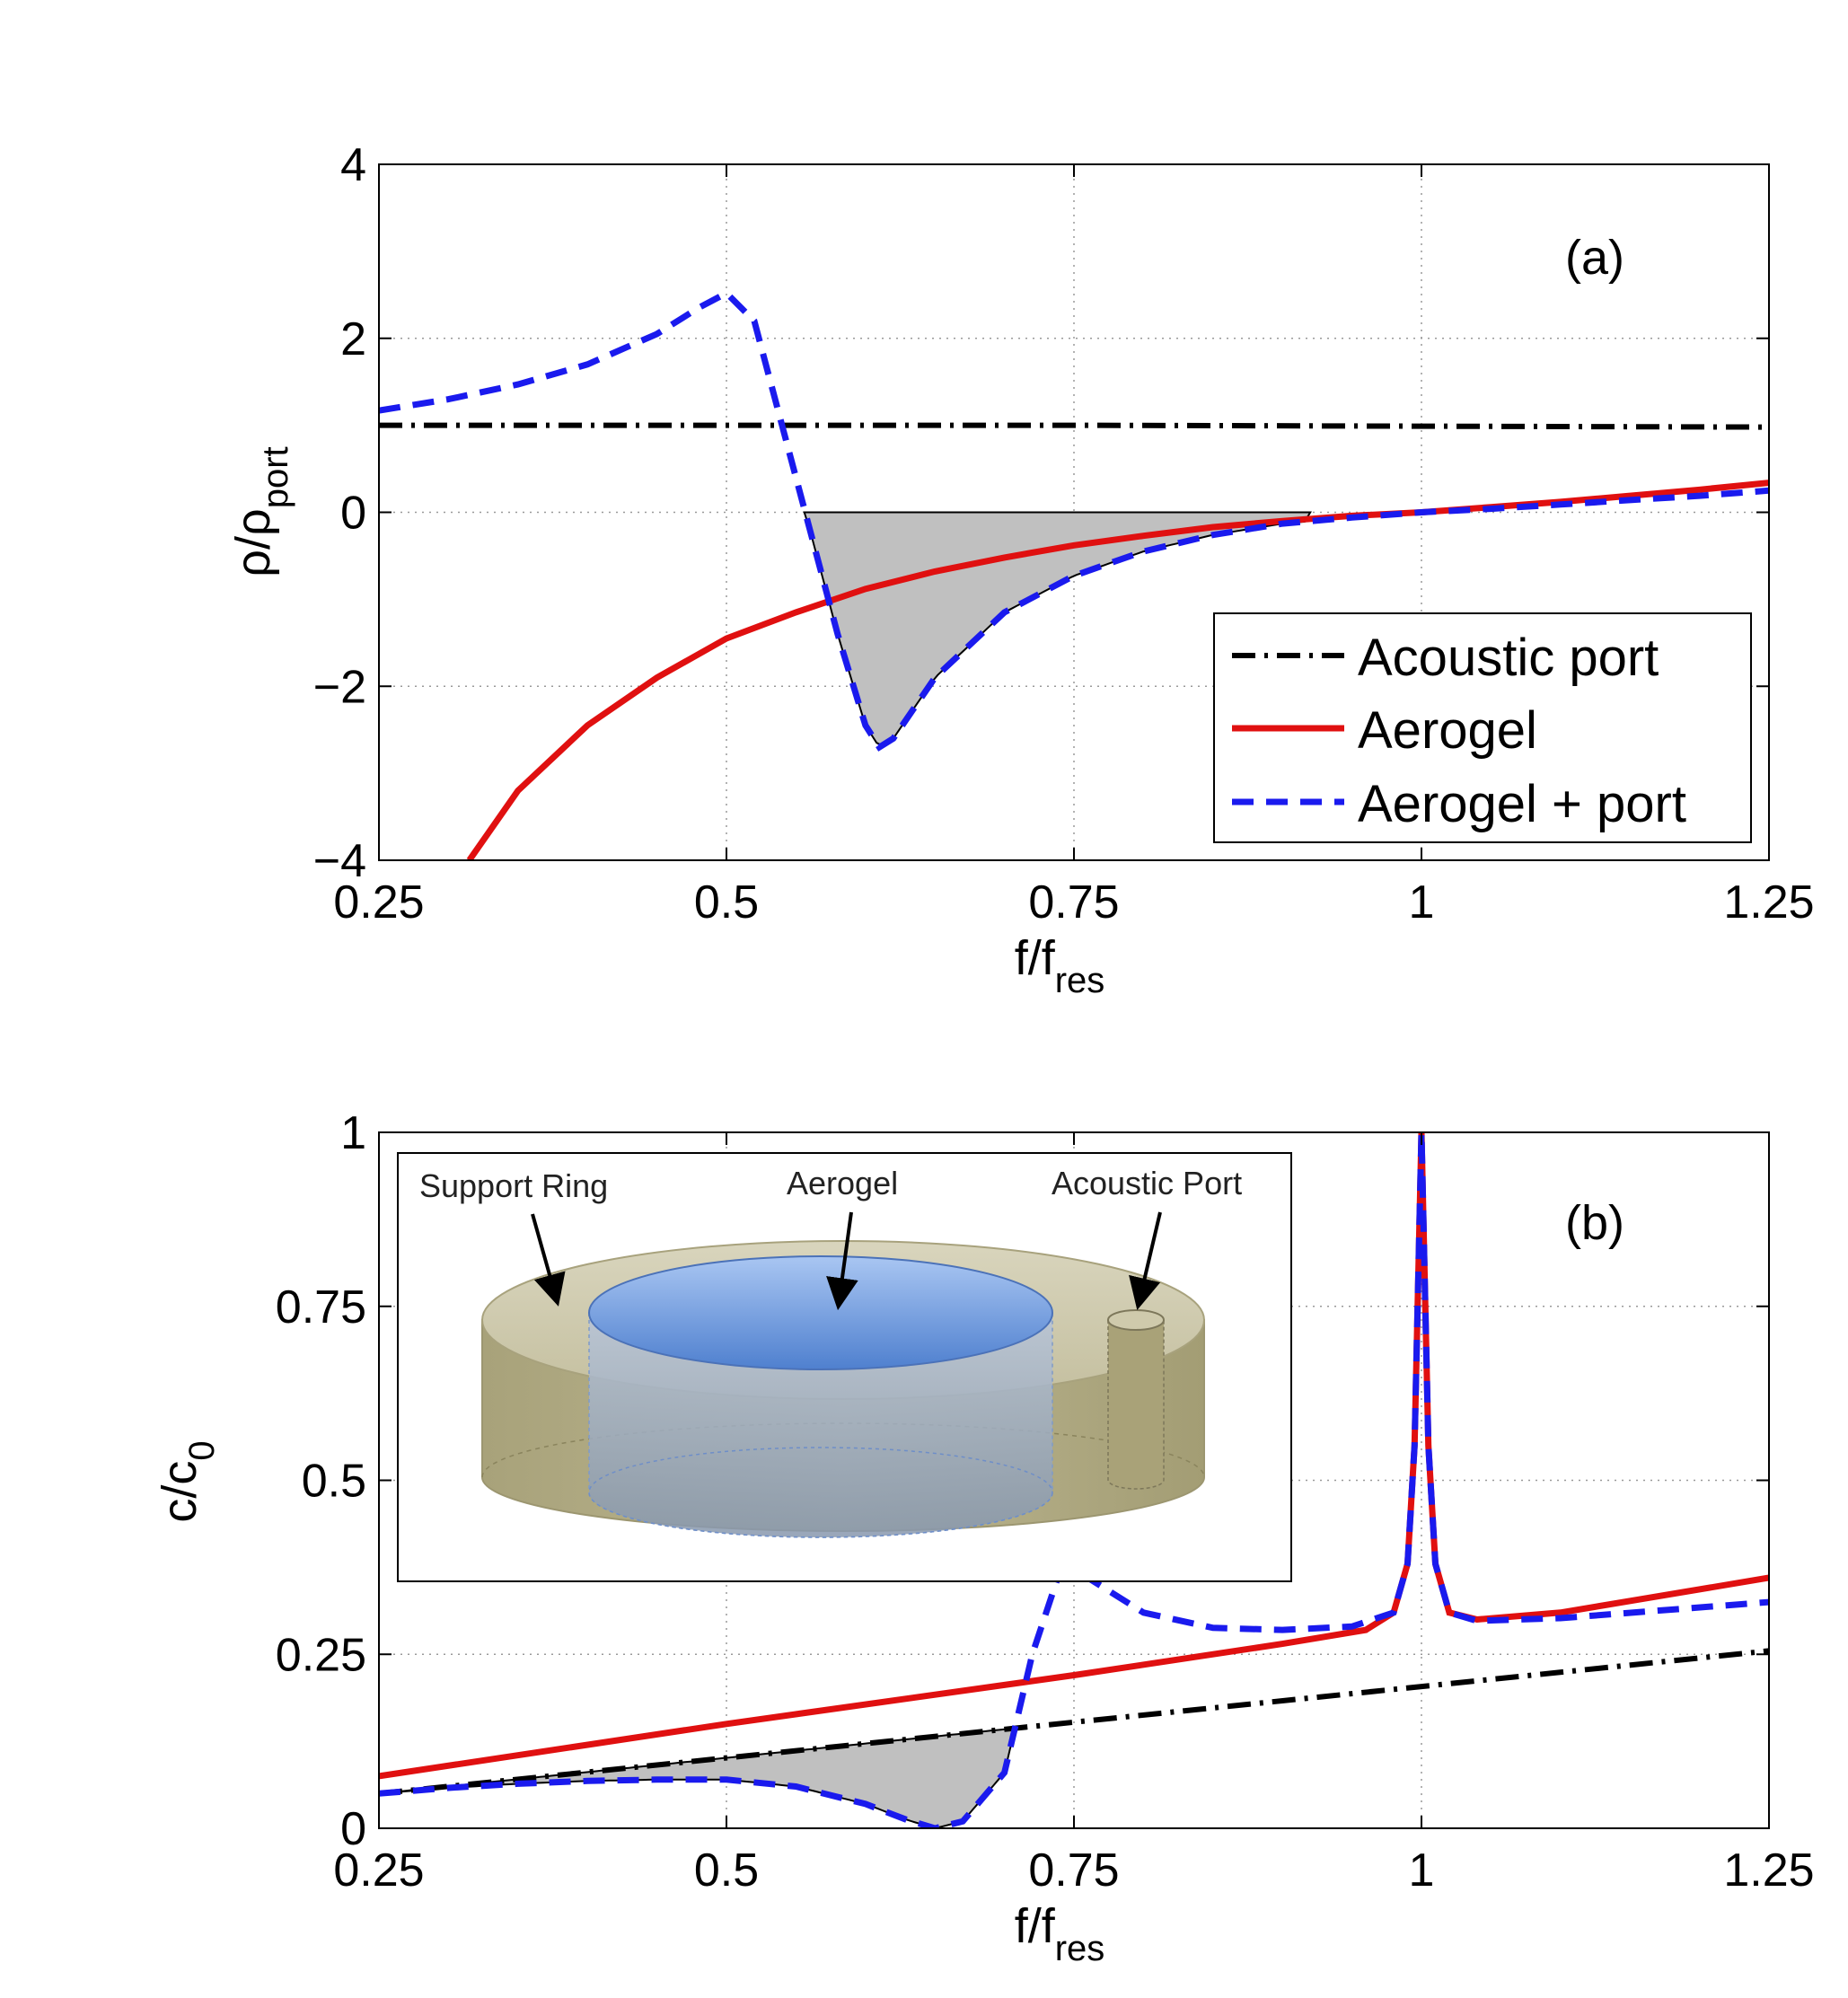 Image resolution: width=1848 pixels, height=1998 pixels. I want to click on acoustic-port-tube, so click(1136, 1404).